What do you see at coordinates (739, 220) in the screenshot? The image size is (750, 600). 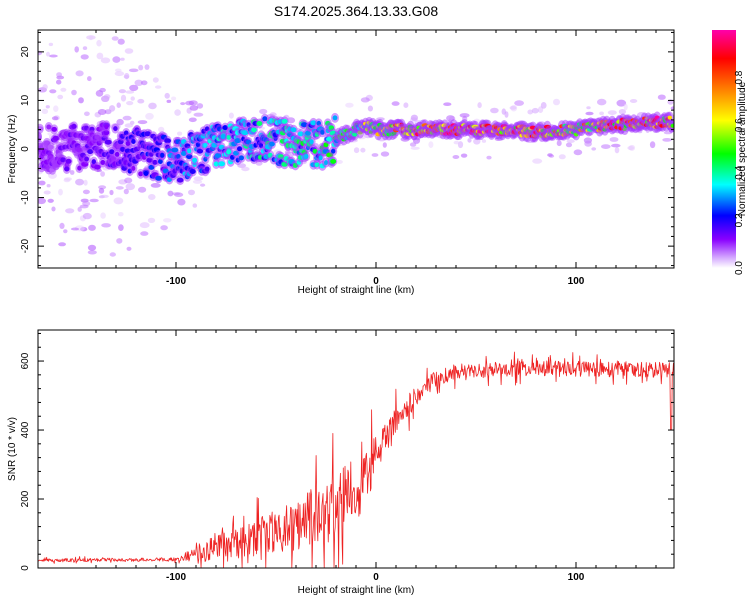 I see `colorbar-tick-label: 0.2` at bounding box center [739, 220].